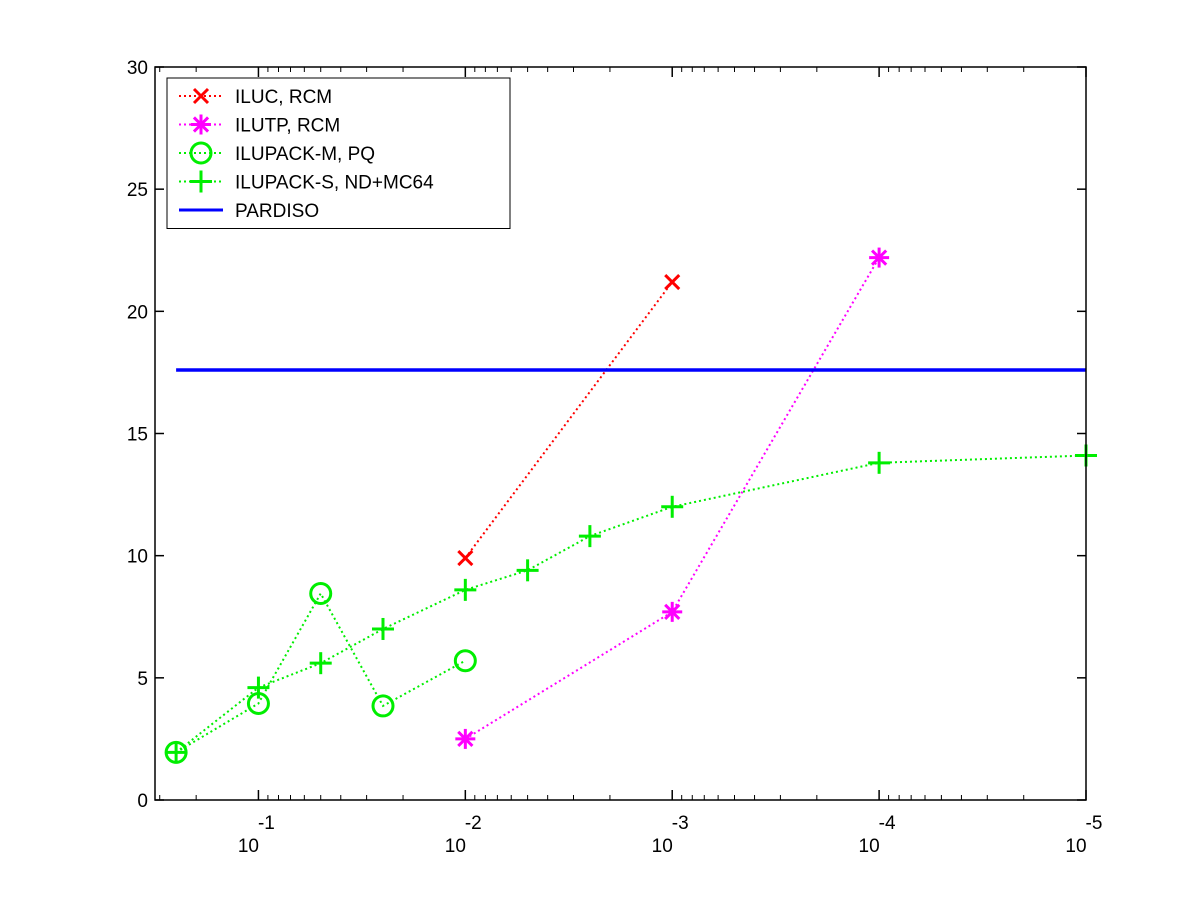 The width and height of the screenshot is (1200, 900). What do you see at coordinates (137, 68) in the screenshot?
I see `y-tick-label: 30` at bounding box center [137, 68].